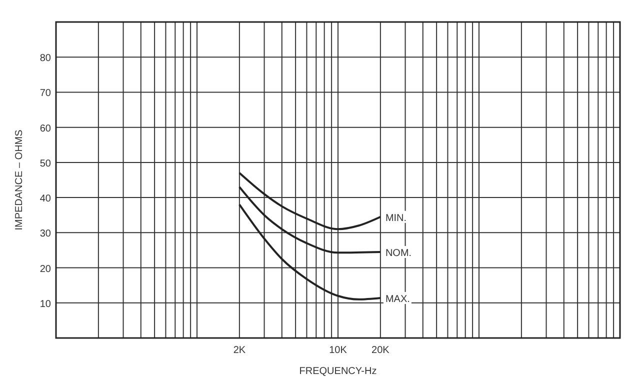 The width and height of the screenshot is (634, 382). What do you see at coordinates (46, 199) in the screenshot?
I see `y-tick-label: 40` at bounding box center [46, 199].